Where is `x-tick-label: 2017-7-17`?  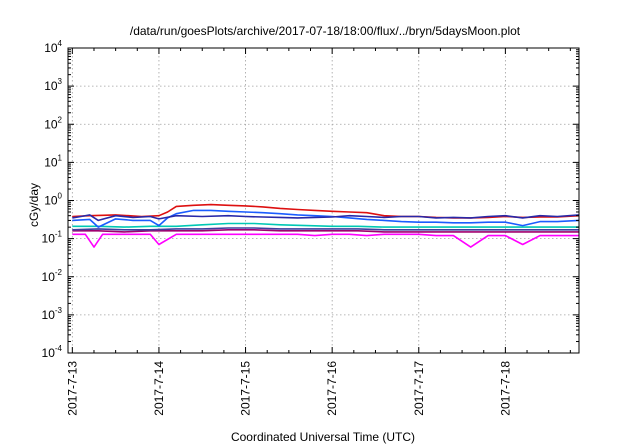 x-tick-label: 2017-7-17 is located at coordinates (419, 388).